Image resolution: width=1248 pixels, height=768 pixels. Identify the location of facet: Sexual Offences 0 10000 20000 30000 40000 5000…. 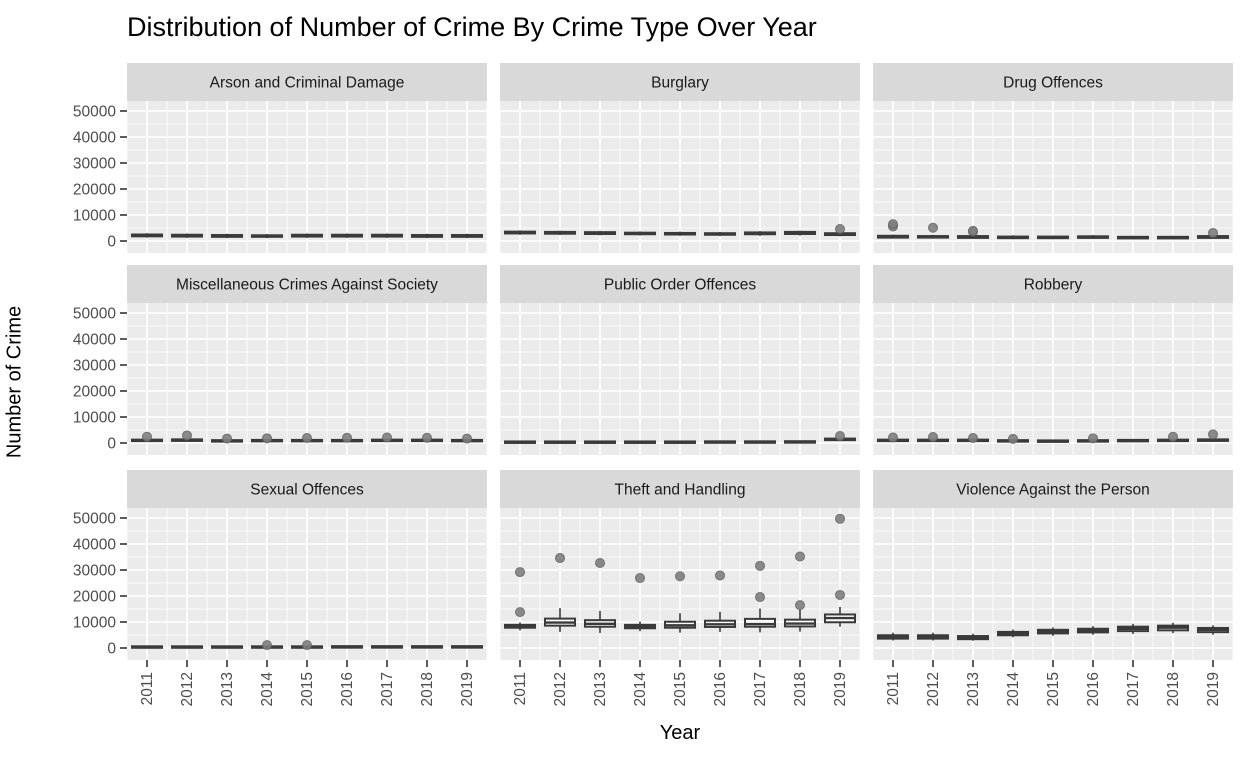
(280, 588).